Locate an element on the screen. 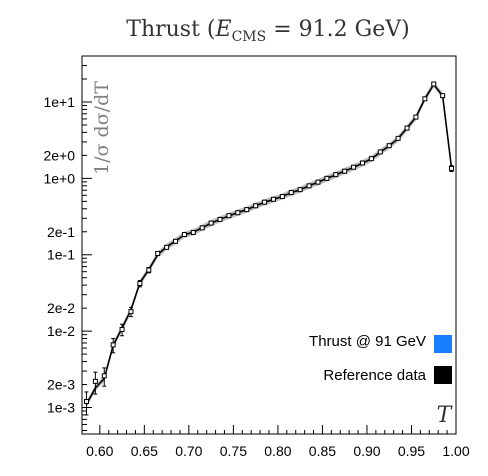 Image resolution: width=488 pixels, height=476 pixels. legend-label-data: Reference data is located at coordinates (374, 375).